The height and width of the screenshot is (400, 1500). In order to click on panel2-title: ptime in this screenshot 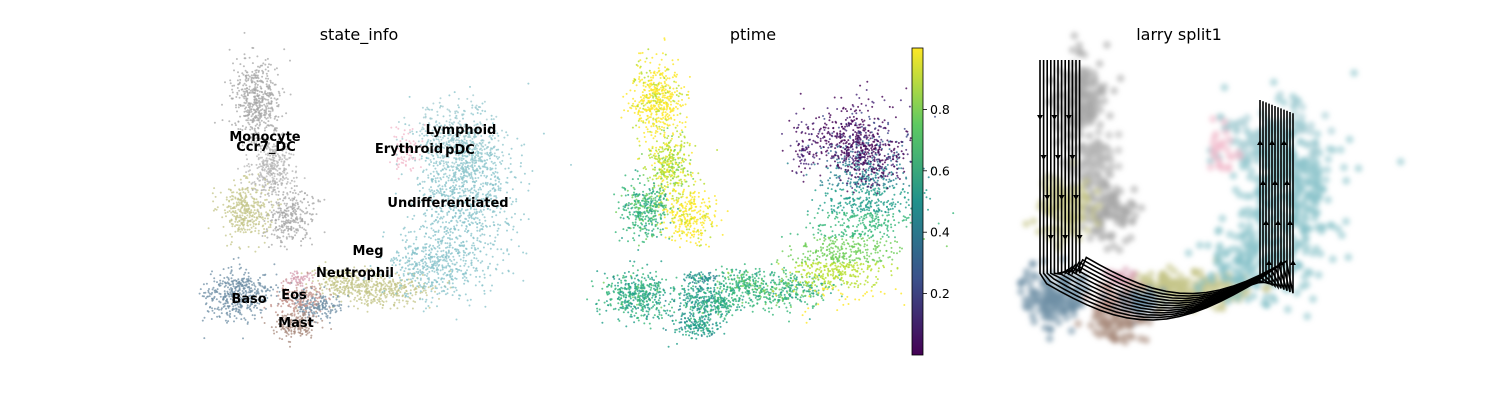, I will do `click(753, 34)`.